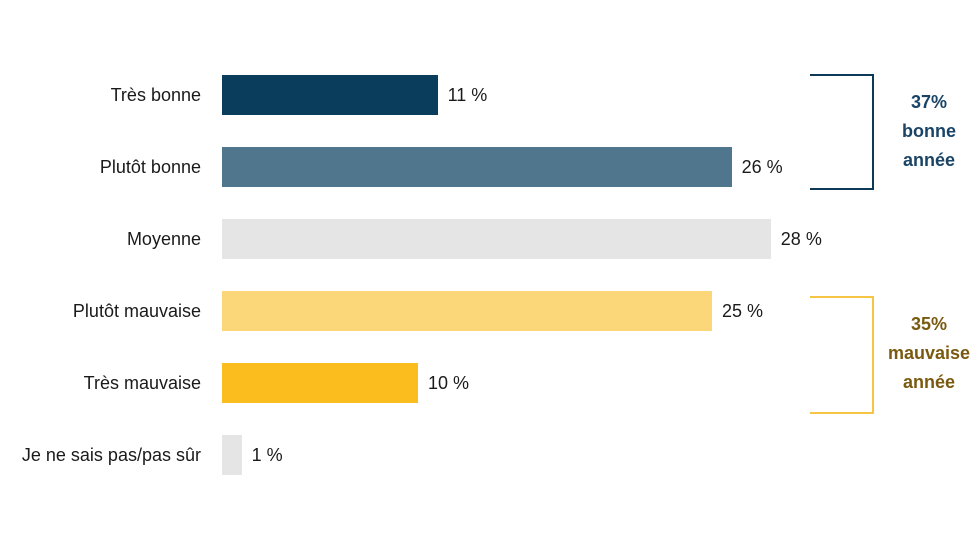 This screenshot has height=551, width=980. Describe the element at coordinates (267, 455) in the screenshot. I see `value-label: 1 %` at that location.